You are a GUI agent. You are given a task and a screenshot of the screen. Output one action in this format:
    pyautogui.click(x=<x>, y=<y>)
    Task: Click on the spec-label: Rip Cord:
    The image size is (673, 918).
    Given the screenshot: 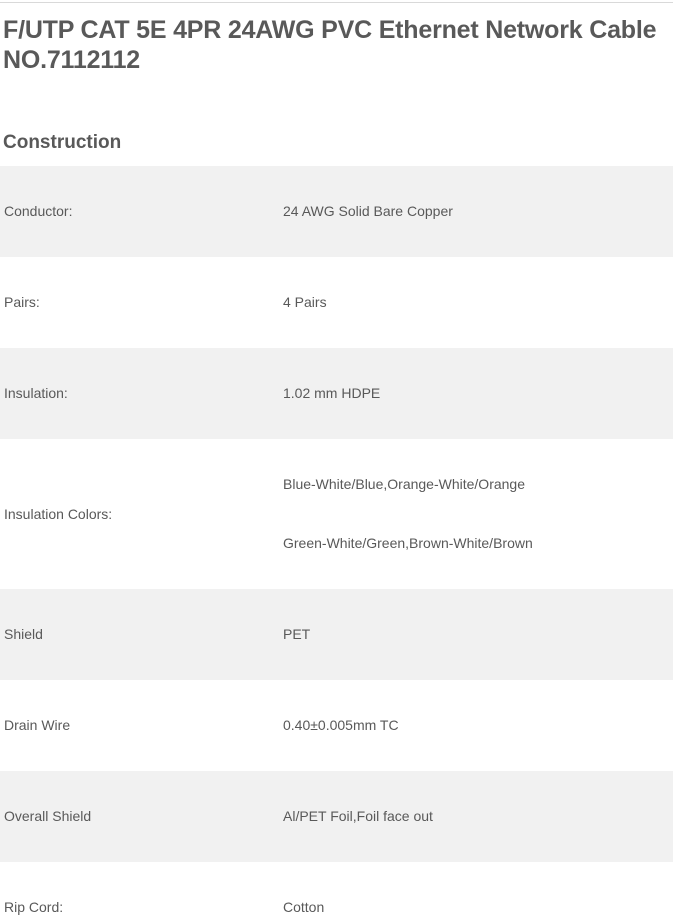 What is the action you would take?
    pyautogui.click(x=34, y=907)
    